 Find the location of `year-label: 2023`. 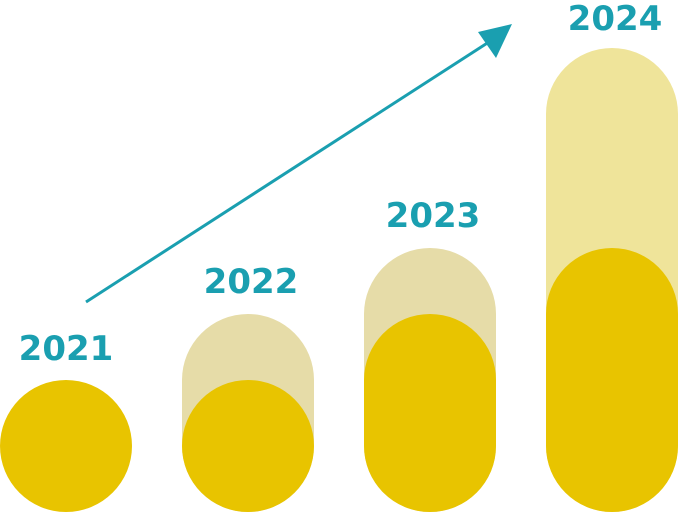

year-label: 2023 is located at coordinates (433, 216).